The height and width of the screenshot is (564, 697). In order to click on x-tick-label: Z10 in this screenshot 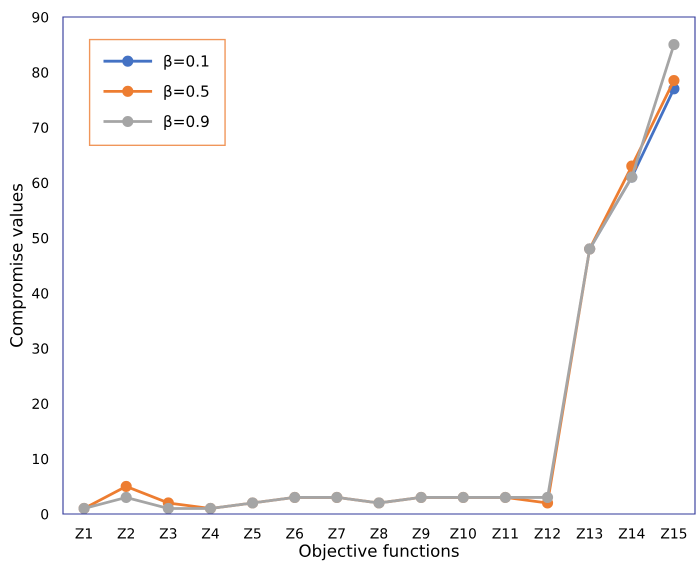, I will do `click(463, 533)`.